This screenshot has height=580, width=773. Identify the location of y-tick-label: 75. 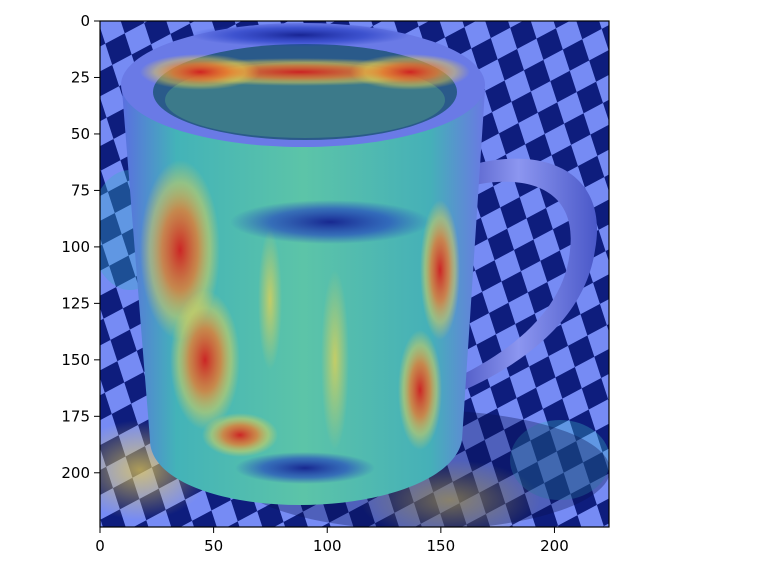
(80, 190).